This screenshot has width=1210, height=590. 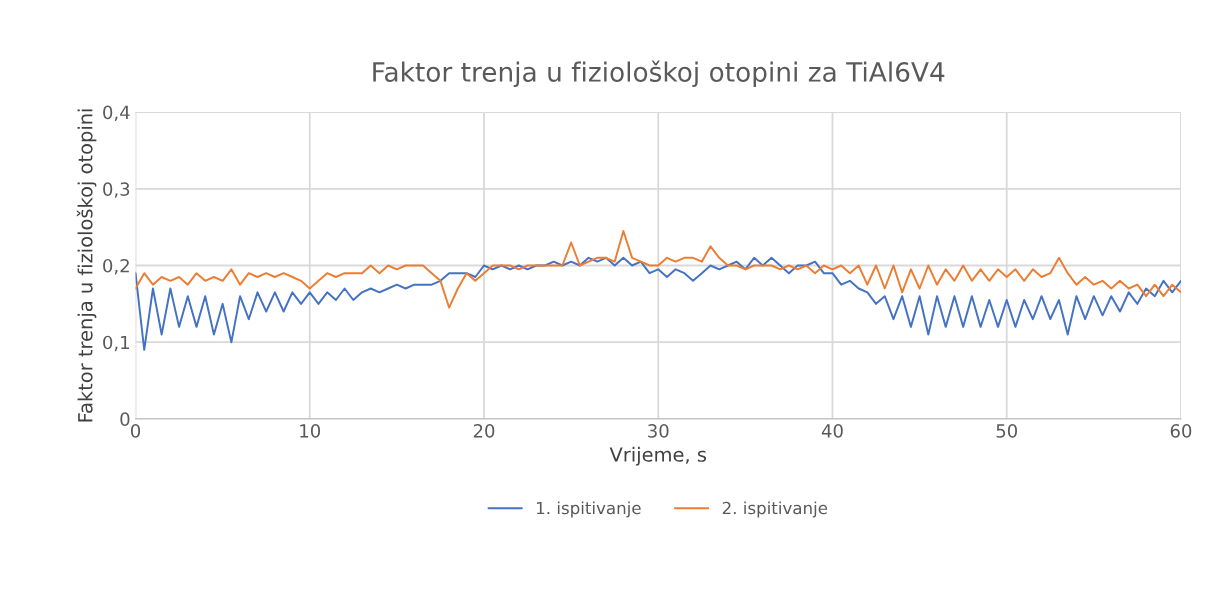 What do you see at coordinates (832, 431) in the screenshot?
I see `x-tick-label: 40` at bounding box center [832, 431].